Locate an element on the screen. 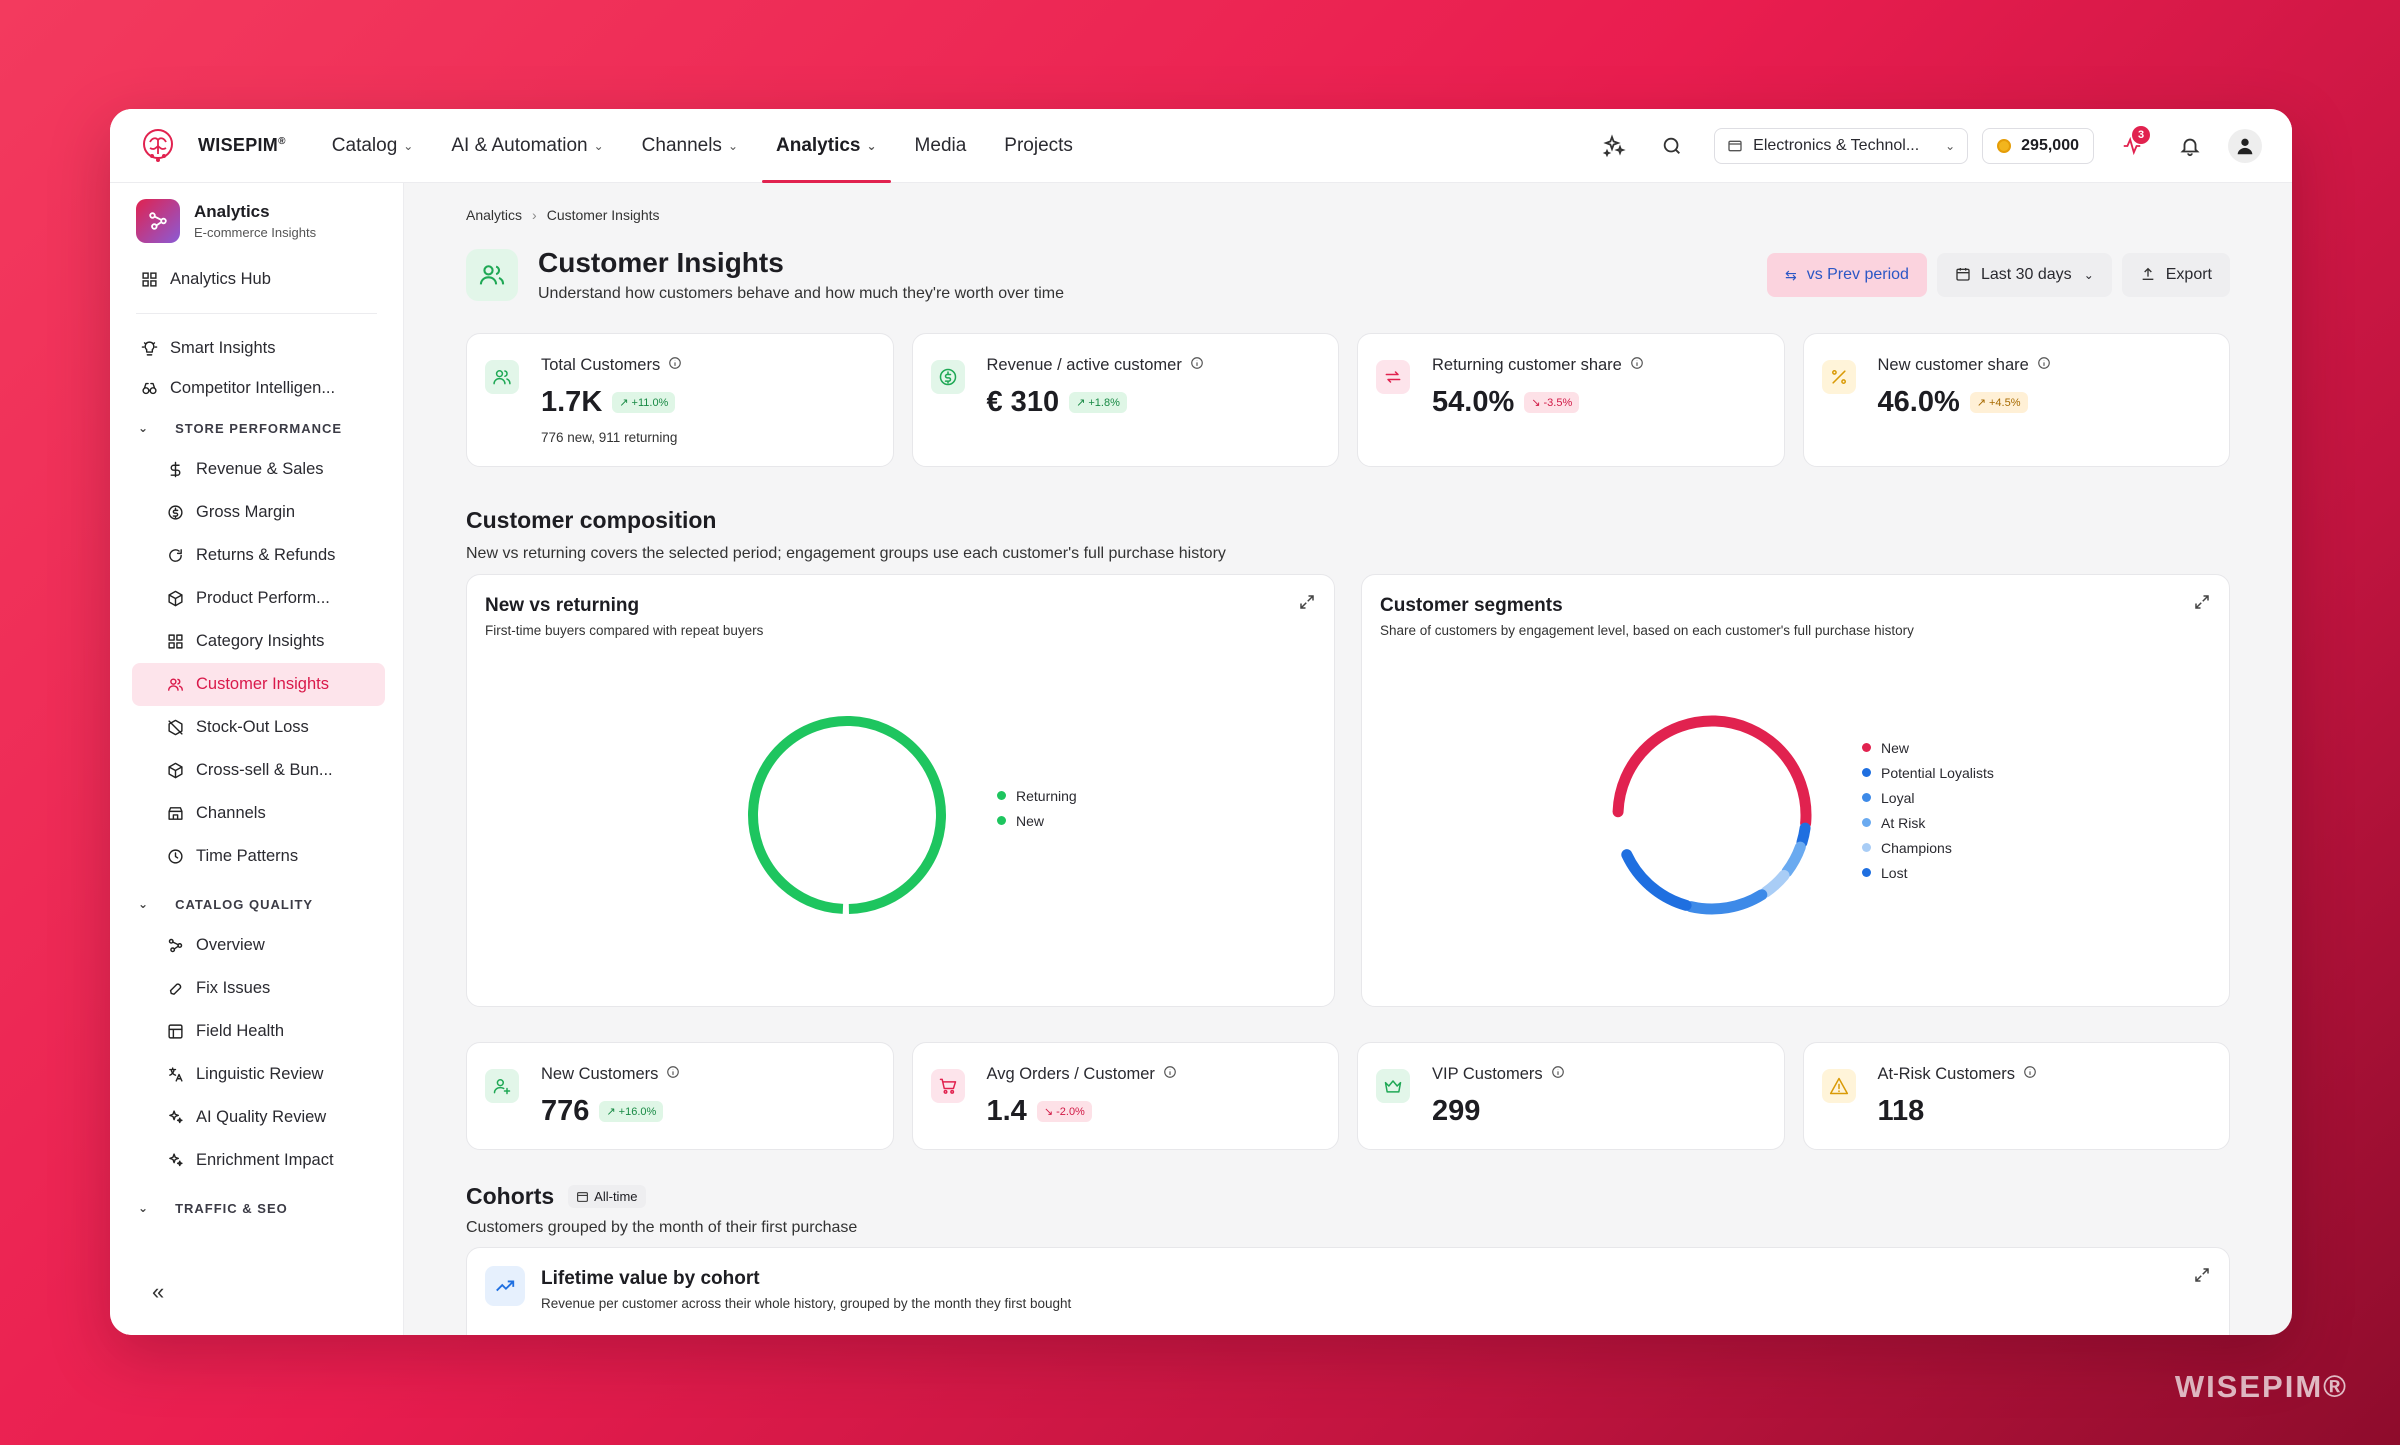  sidebar-item-revenue-sales: Revenue & Sales is located at coordinates (256, 469).